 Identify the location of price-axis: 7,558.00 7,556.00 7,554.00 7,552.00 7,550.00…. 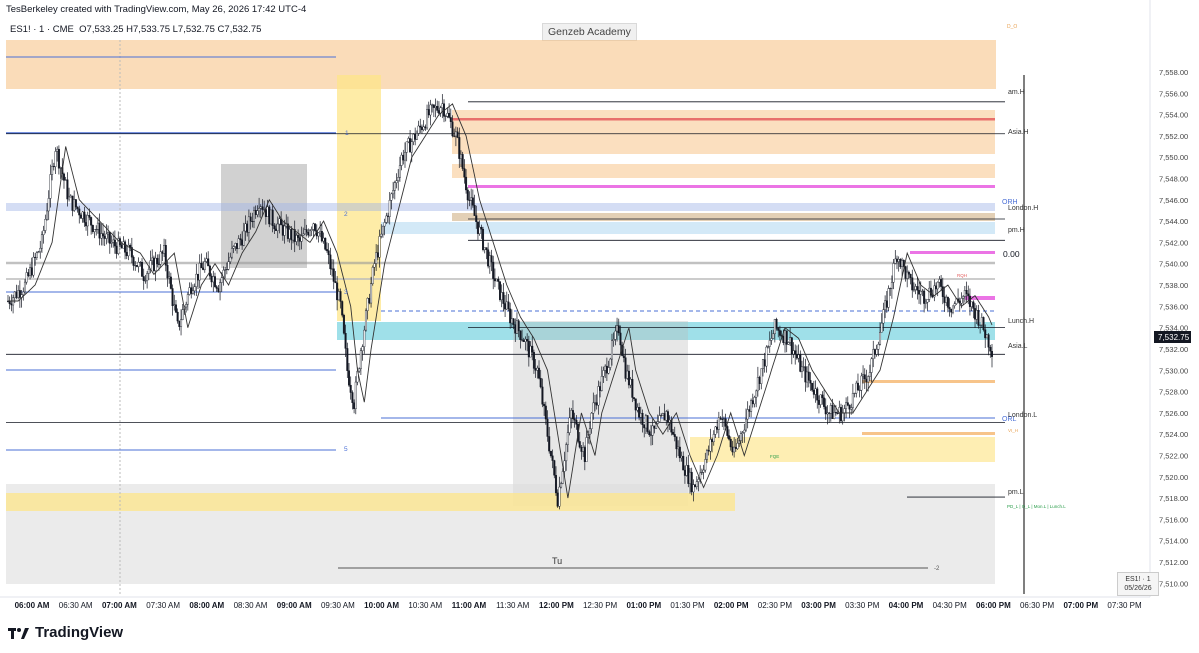
(1173, 328).